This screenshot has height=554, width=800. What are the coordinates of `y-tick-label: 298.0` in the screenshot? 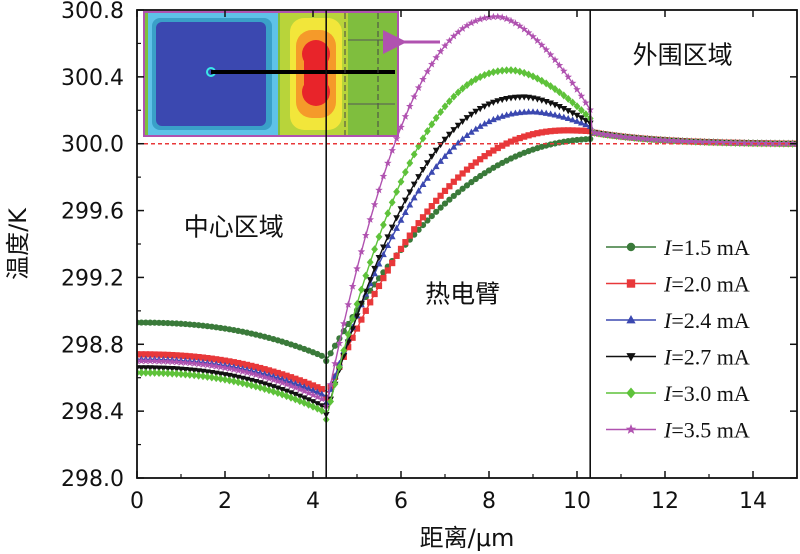 It's located at (92, 479).